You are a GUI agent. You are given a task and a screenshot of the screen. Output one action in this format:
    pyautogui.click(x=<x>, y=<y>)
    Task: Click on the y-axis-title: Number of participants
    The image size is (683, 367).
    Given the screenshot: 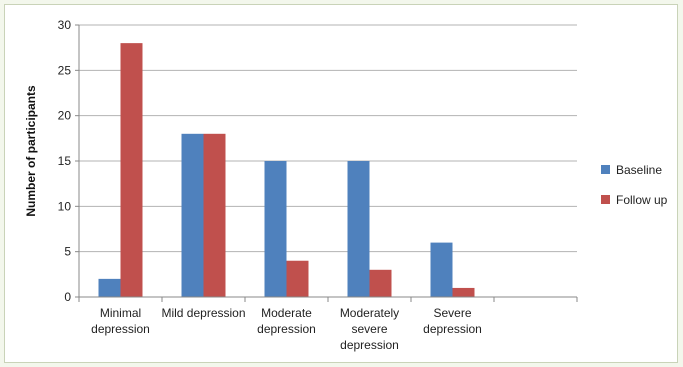 What is the action you would take?
    pyautogui.click(x=31, y=151)
    